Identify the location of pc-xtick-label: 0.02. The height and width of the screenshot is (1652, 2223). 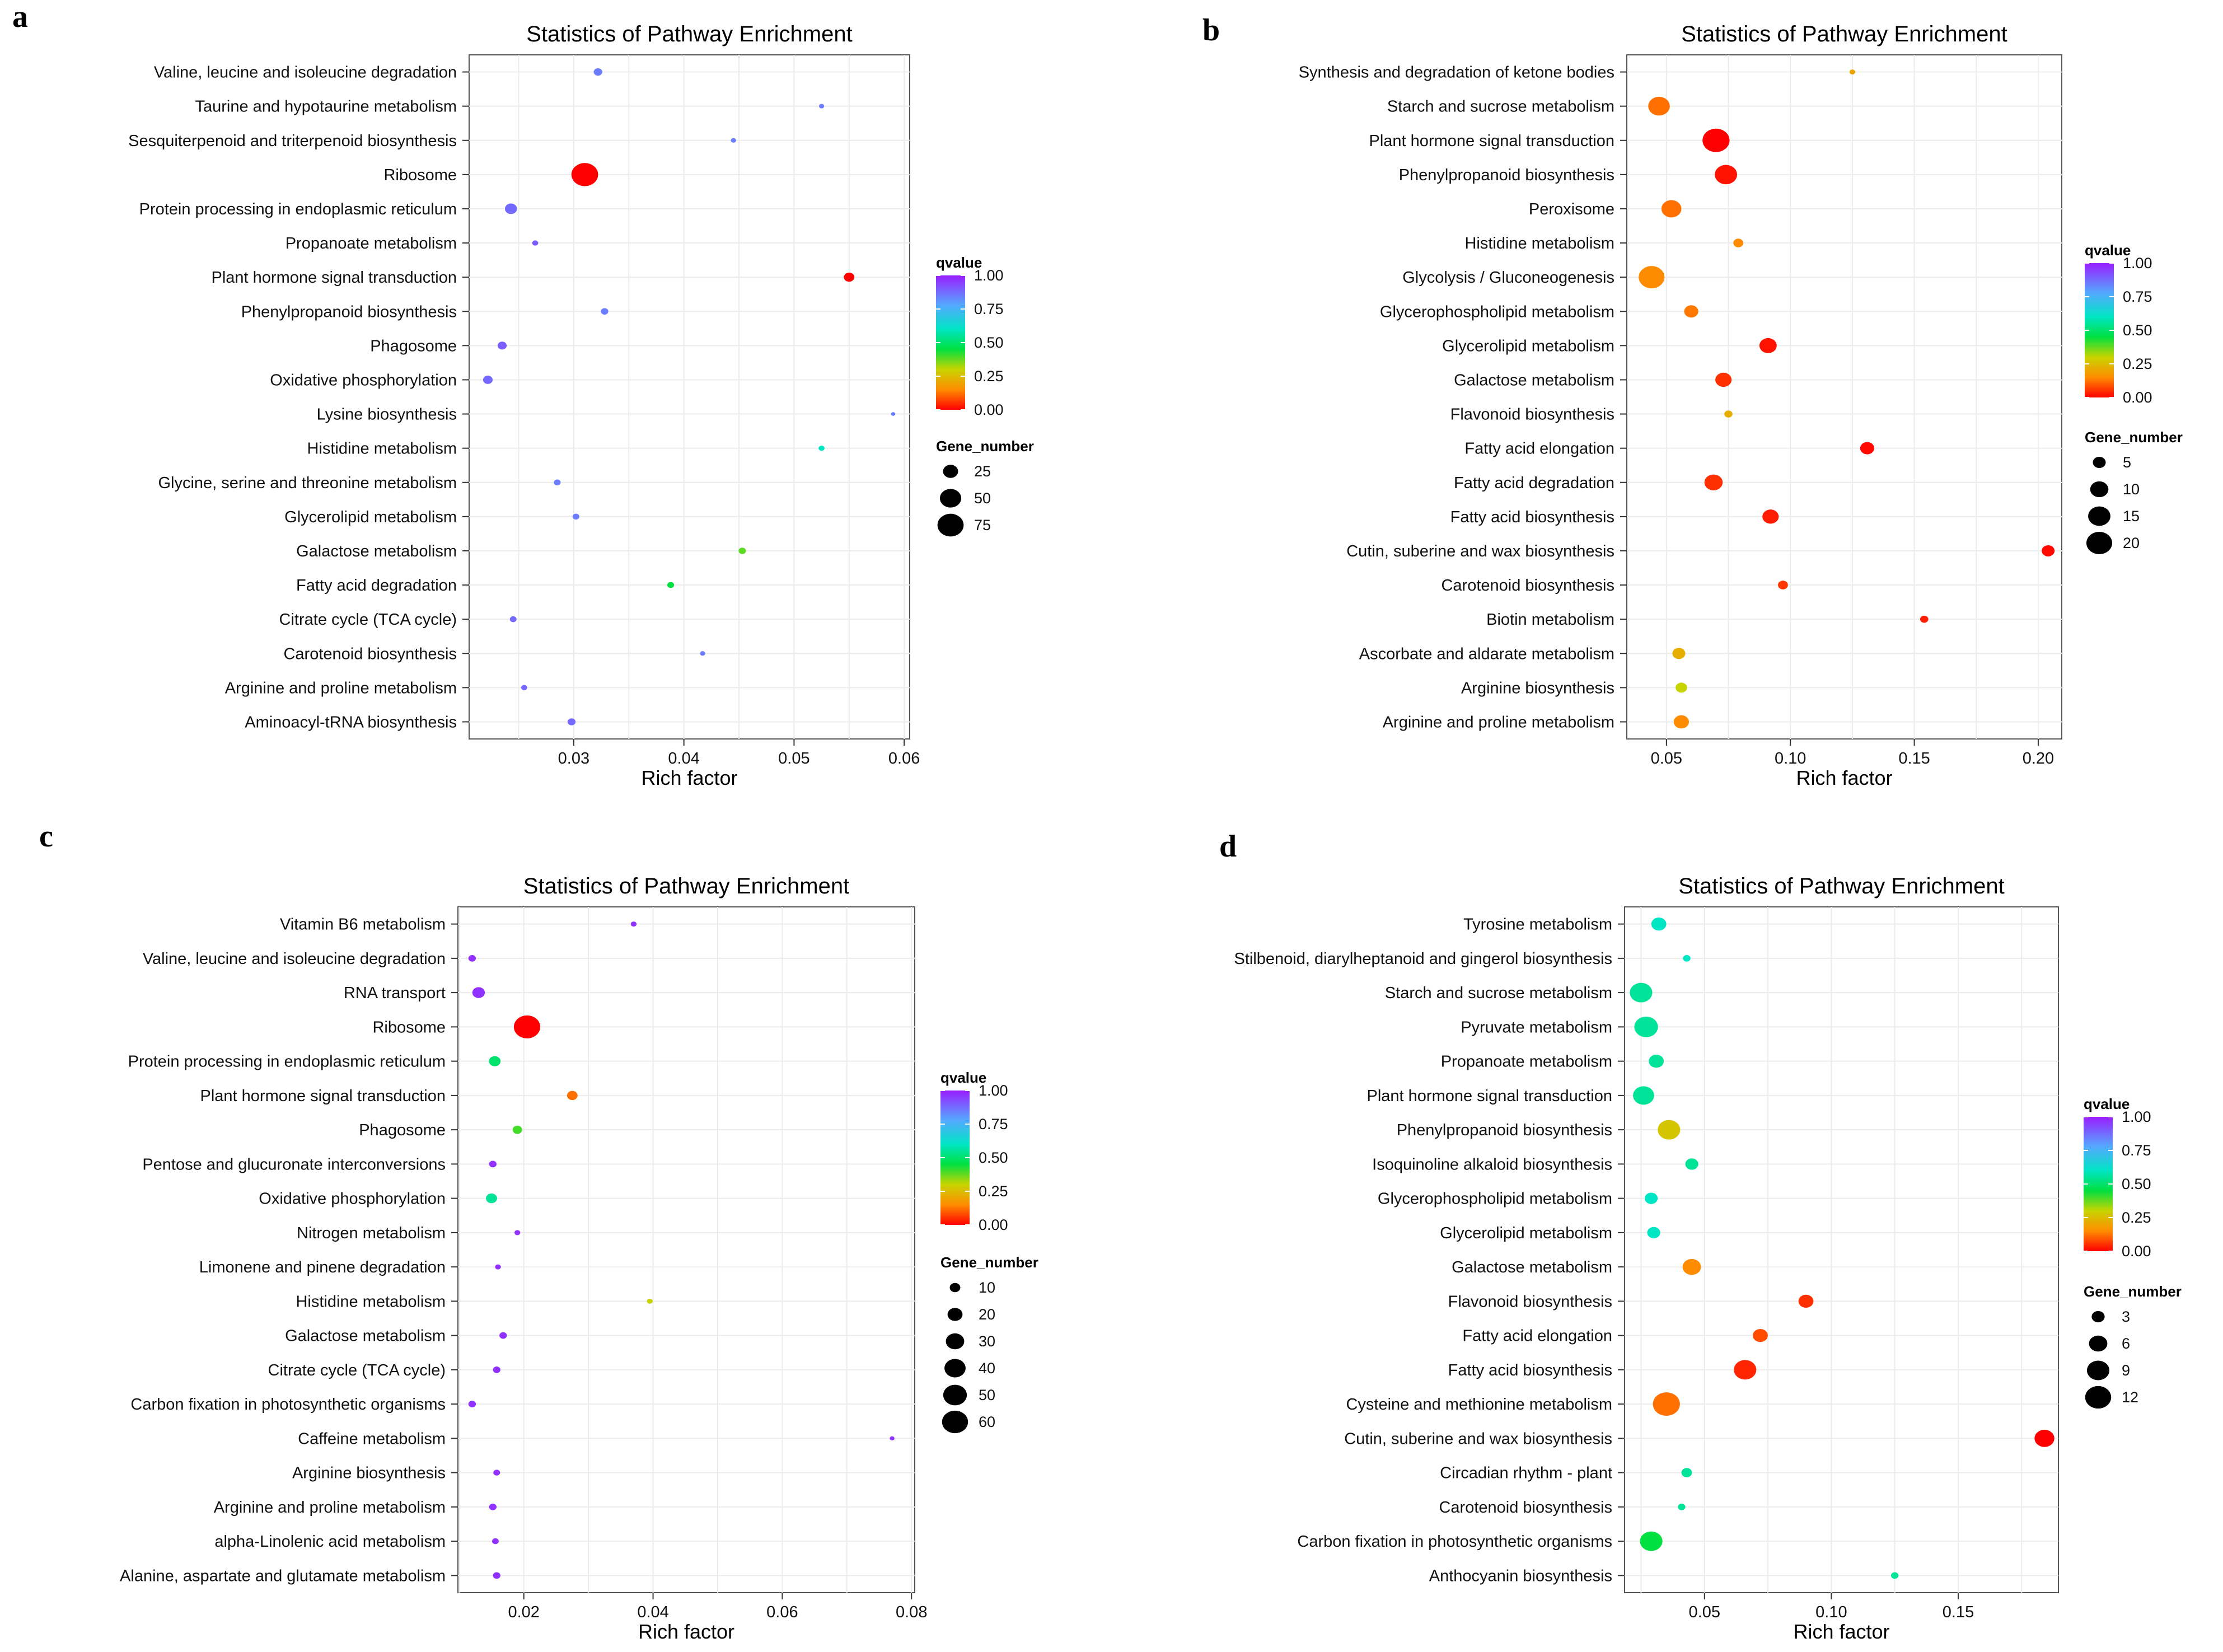
(523, 1612).